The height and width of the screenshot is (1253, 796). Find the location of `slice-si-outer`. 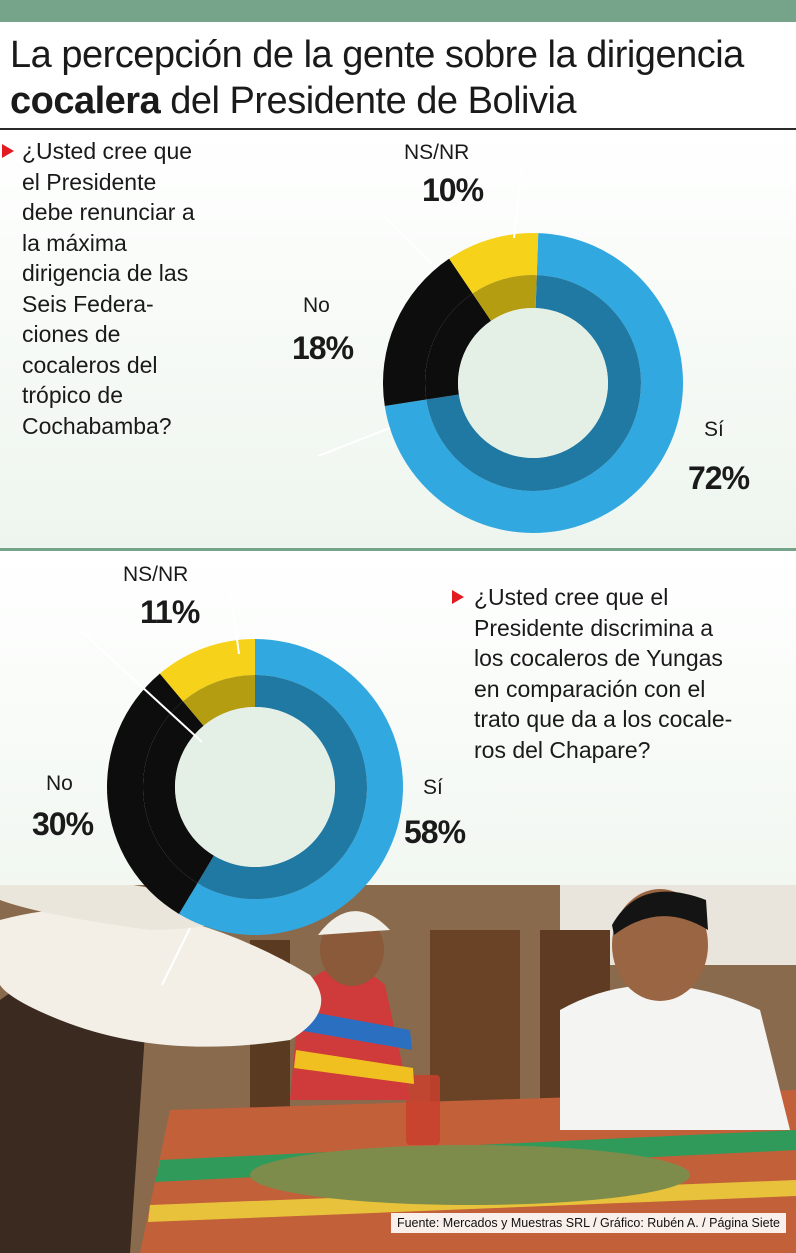

slice-si-outer is located at coordinates (290, 787).